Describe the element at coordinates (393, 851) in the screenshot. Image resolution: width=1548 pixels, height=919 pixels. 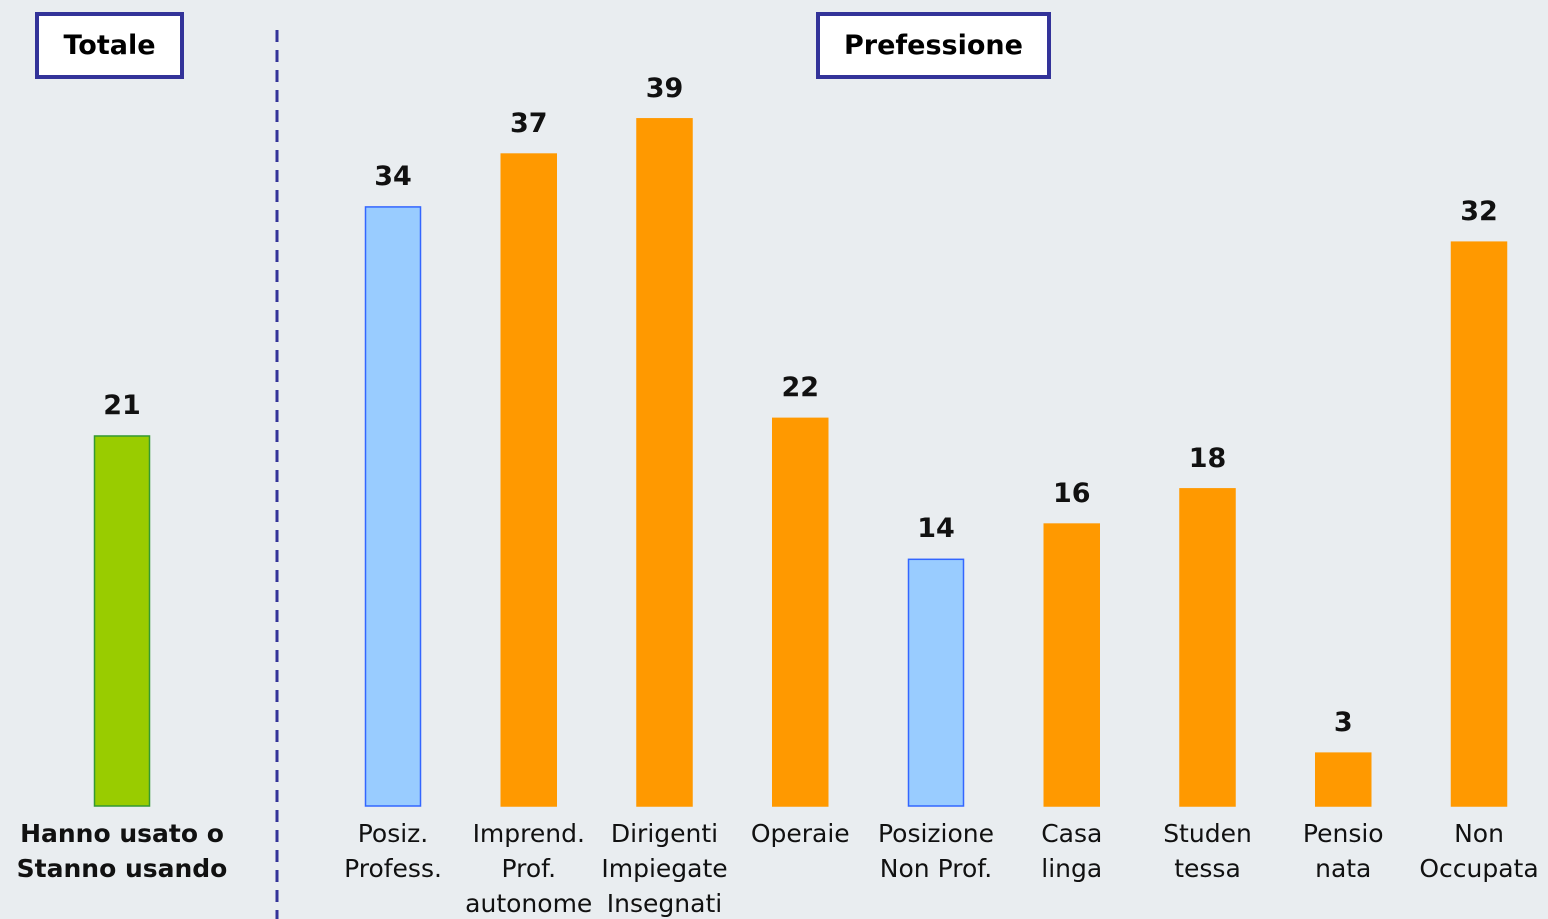
I see `x-tick-label: Posiz. Profess.` at that location.